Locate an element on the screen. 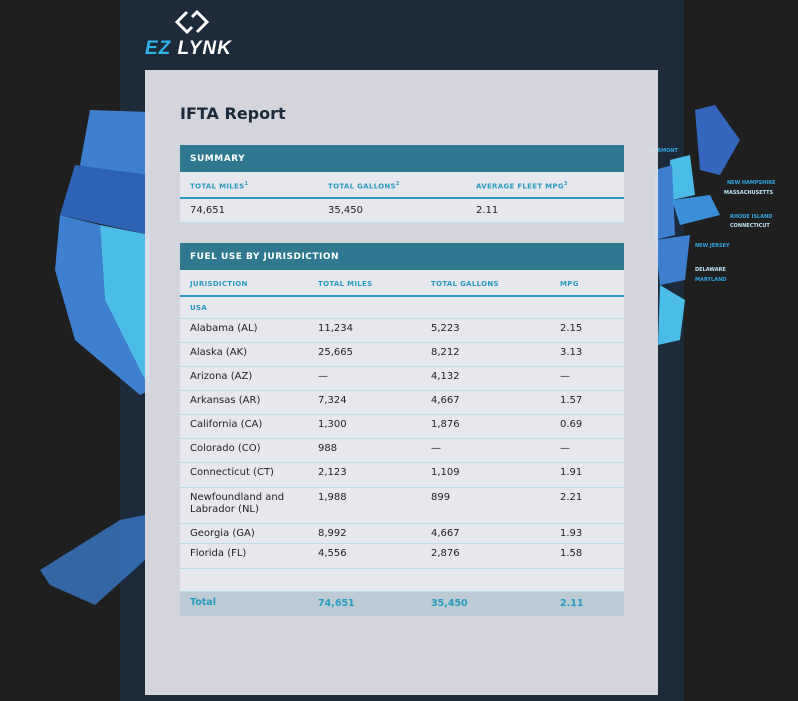 This screenshot has height=701, width=798. summary-label: TOTAL MILES1 is located at coordinates (219, 186).